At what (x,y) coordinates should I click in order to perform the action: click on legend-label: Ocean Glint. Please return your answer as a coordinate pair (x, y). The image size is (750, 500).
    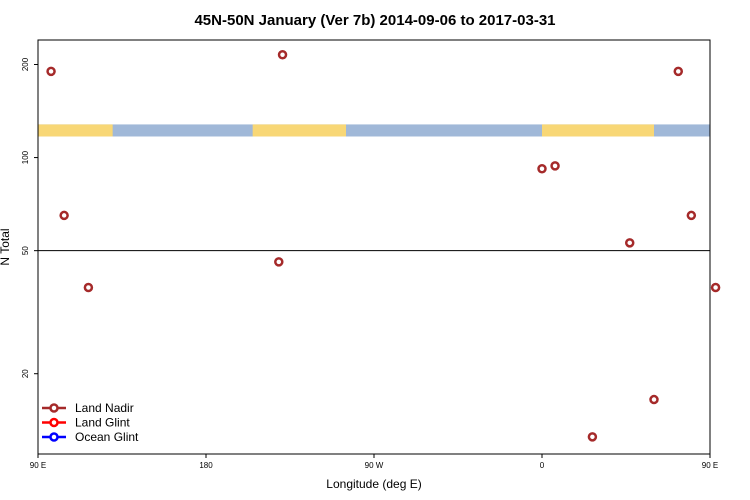
    Looking at the image, I should click on (107, 437).